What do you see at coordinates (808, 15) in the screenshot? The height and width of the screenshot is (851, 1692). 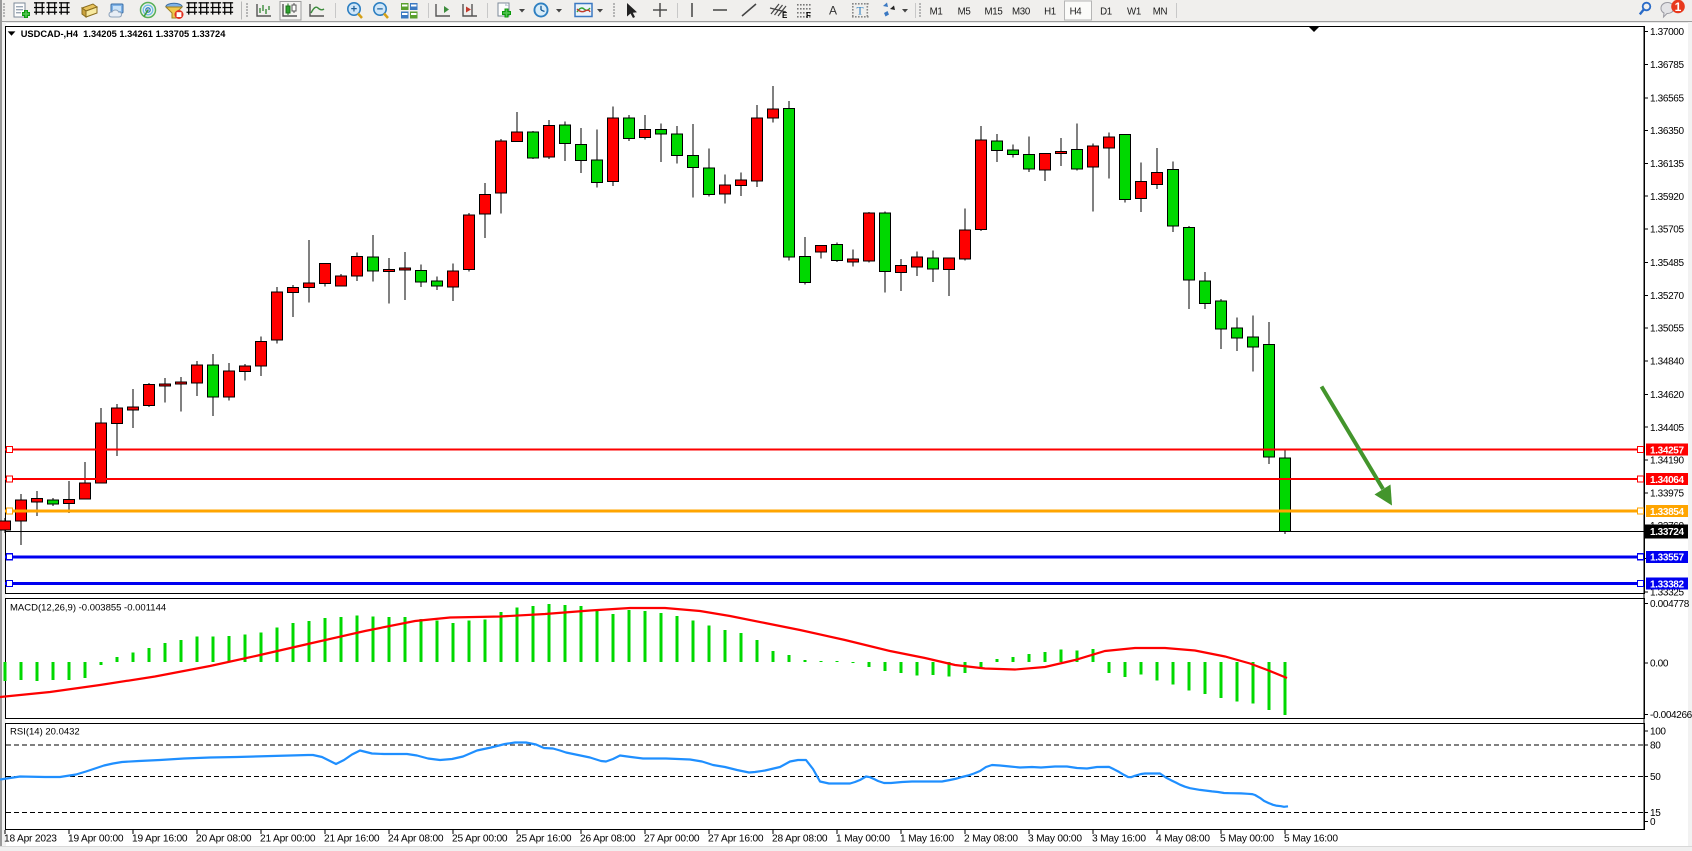 I see `svg-text: F` at bounding box center [808, 15].